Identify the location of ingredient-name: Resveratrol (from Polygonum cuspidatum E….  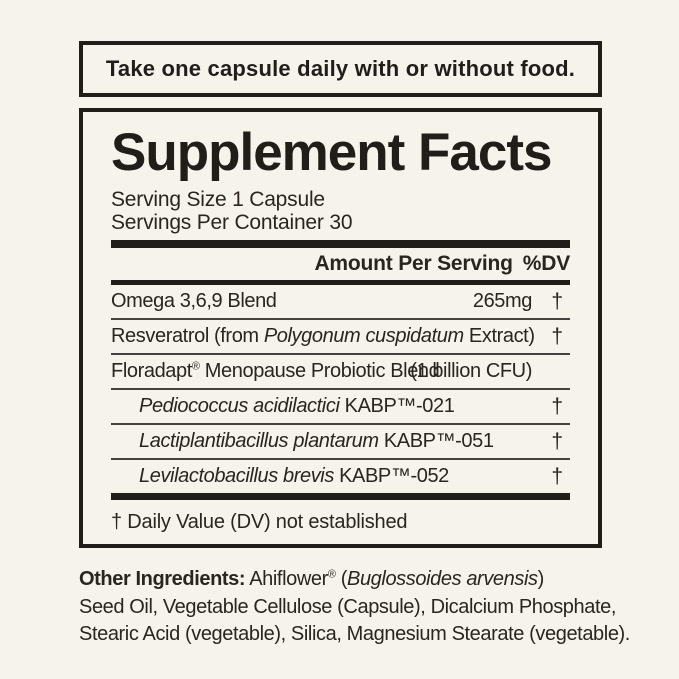
(323, 336).